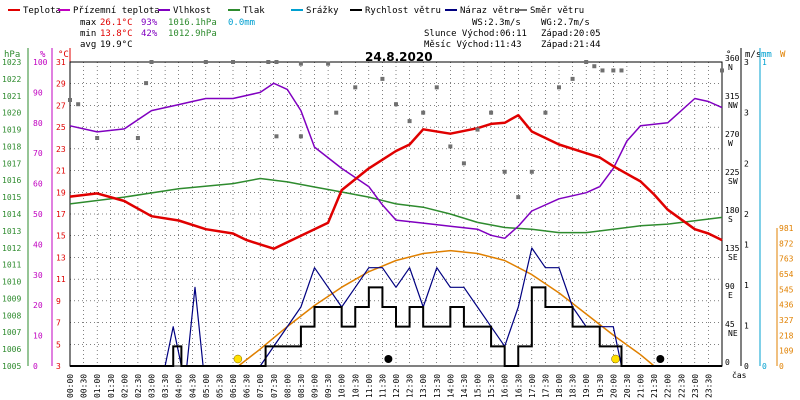 The height and width of the screenshot is (400, 800). I want to click on tick-label-pressure: 1010, so click(11, 282).